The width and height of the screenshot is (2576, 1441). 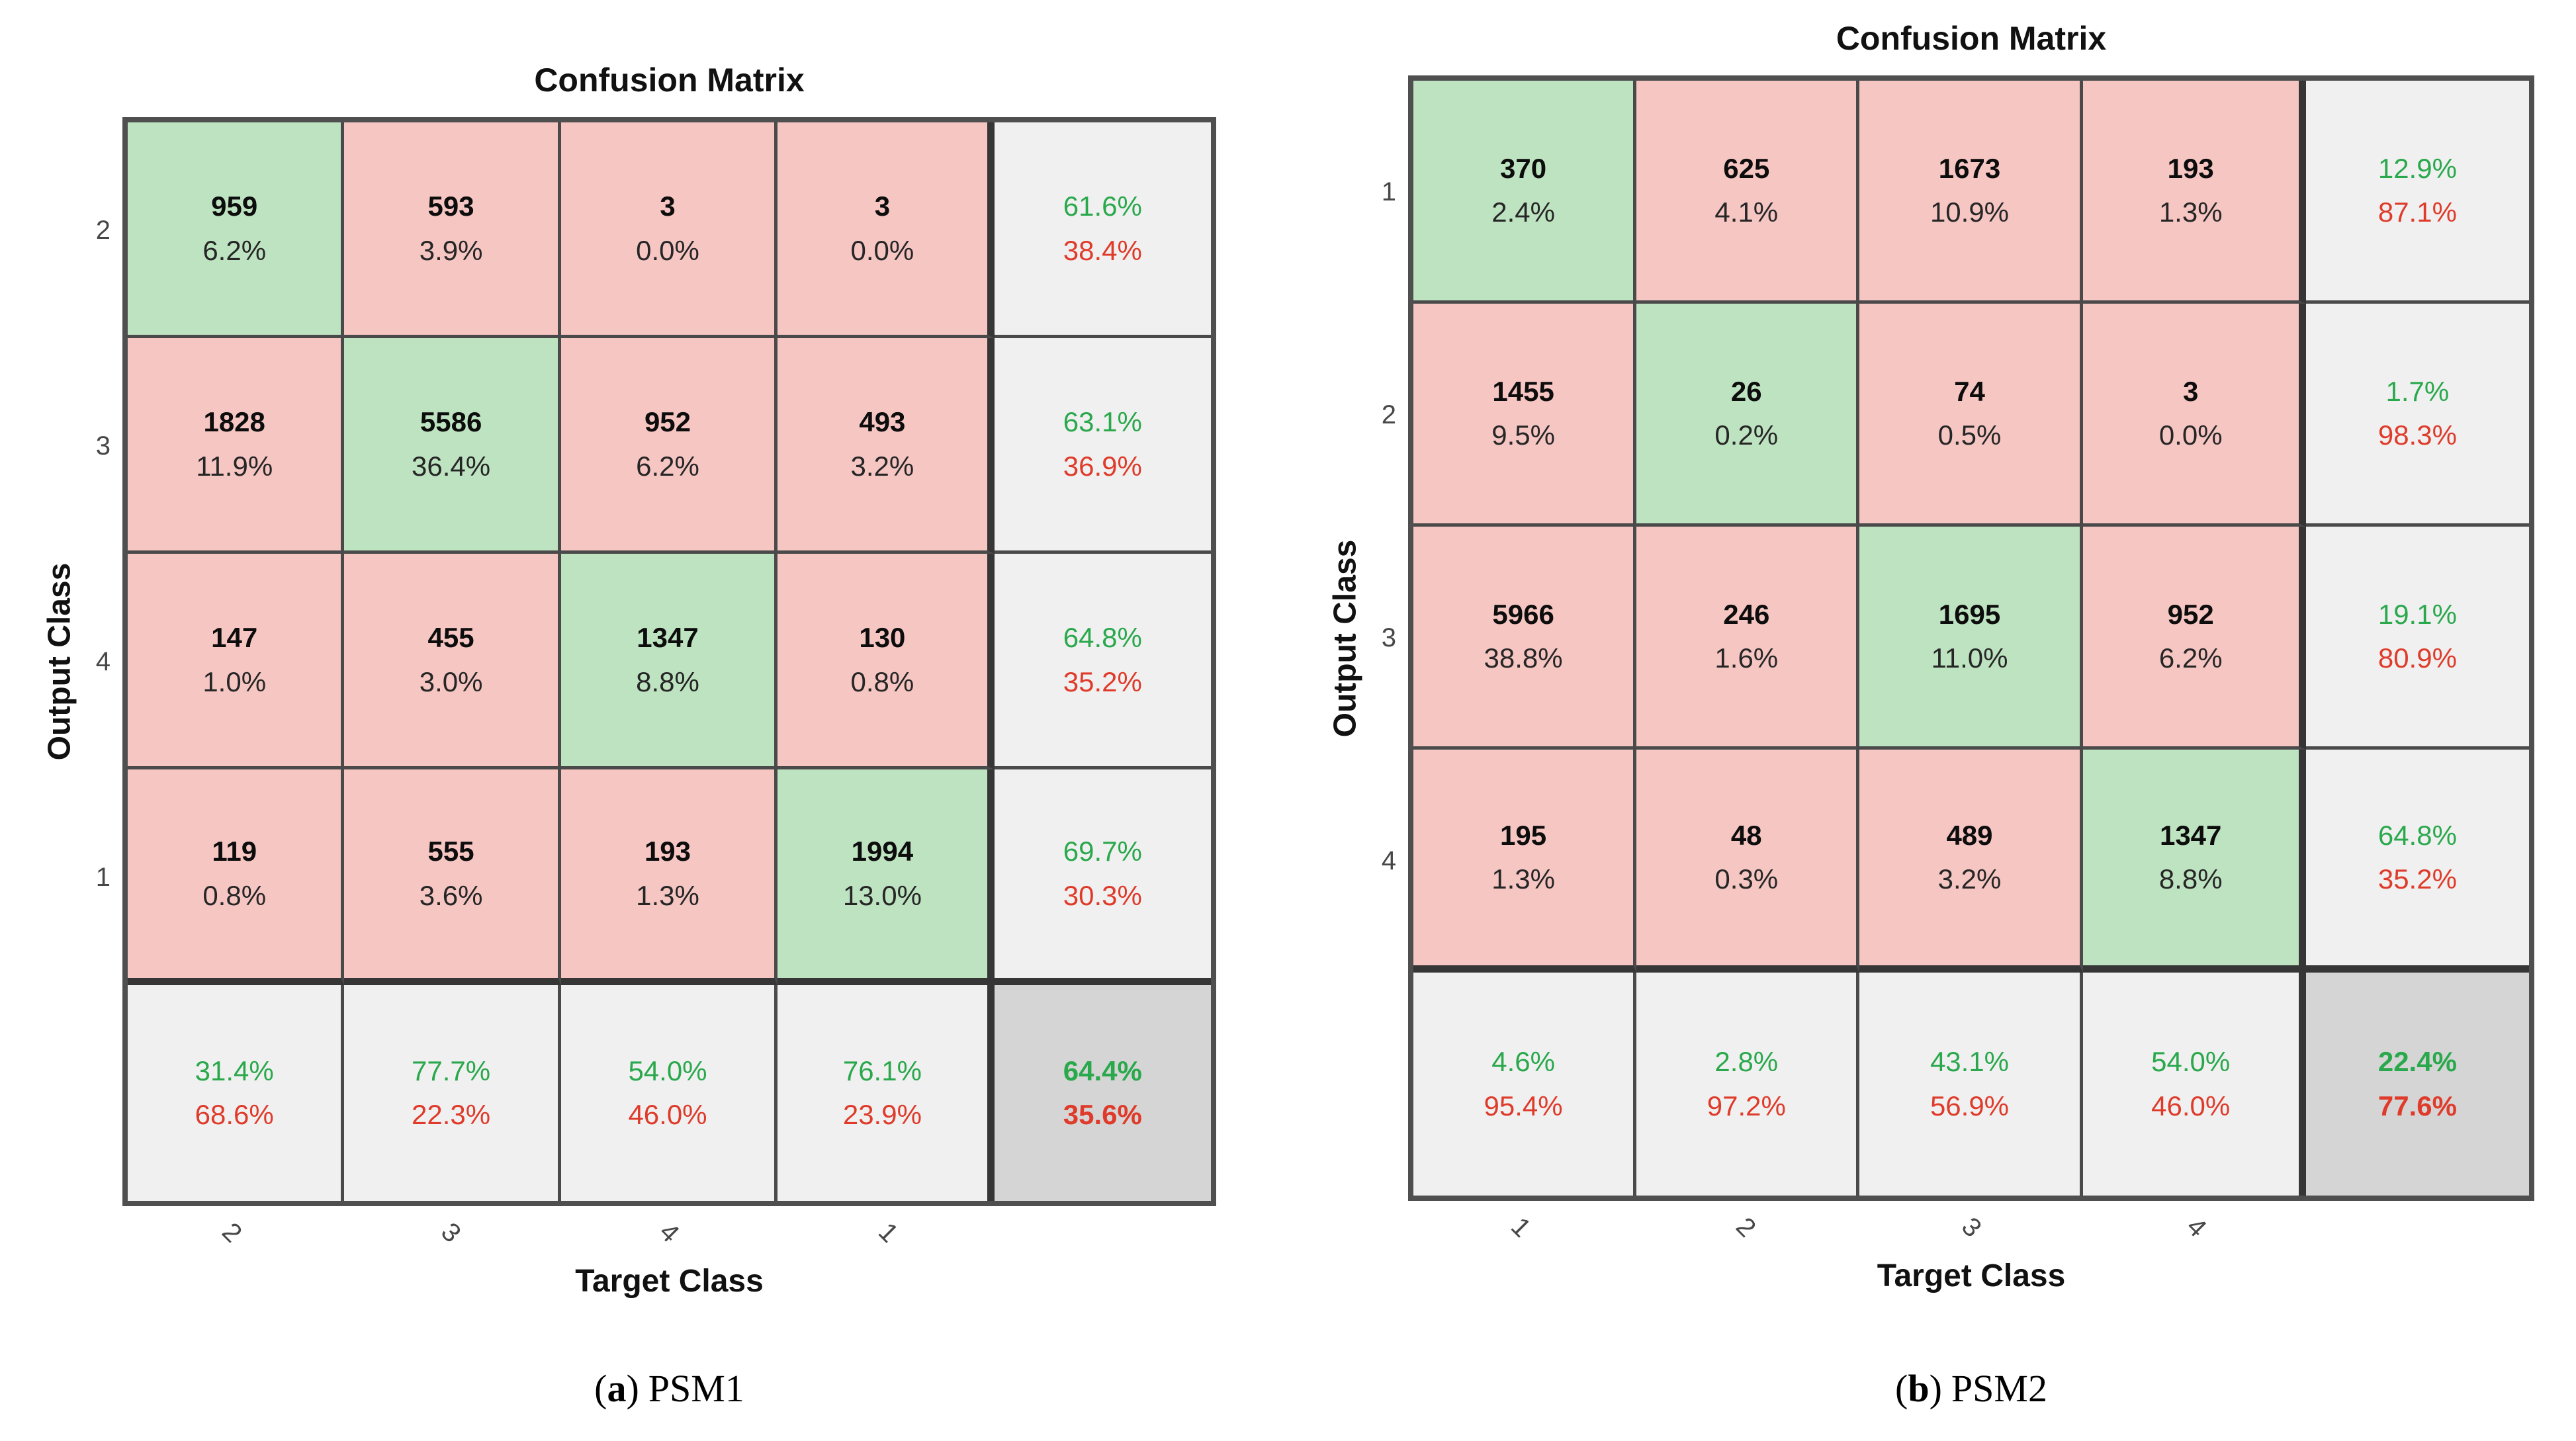 I want to click on matrix-cell-3-4: 952 6.2%, so click(x=669, y=446).